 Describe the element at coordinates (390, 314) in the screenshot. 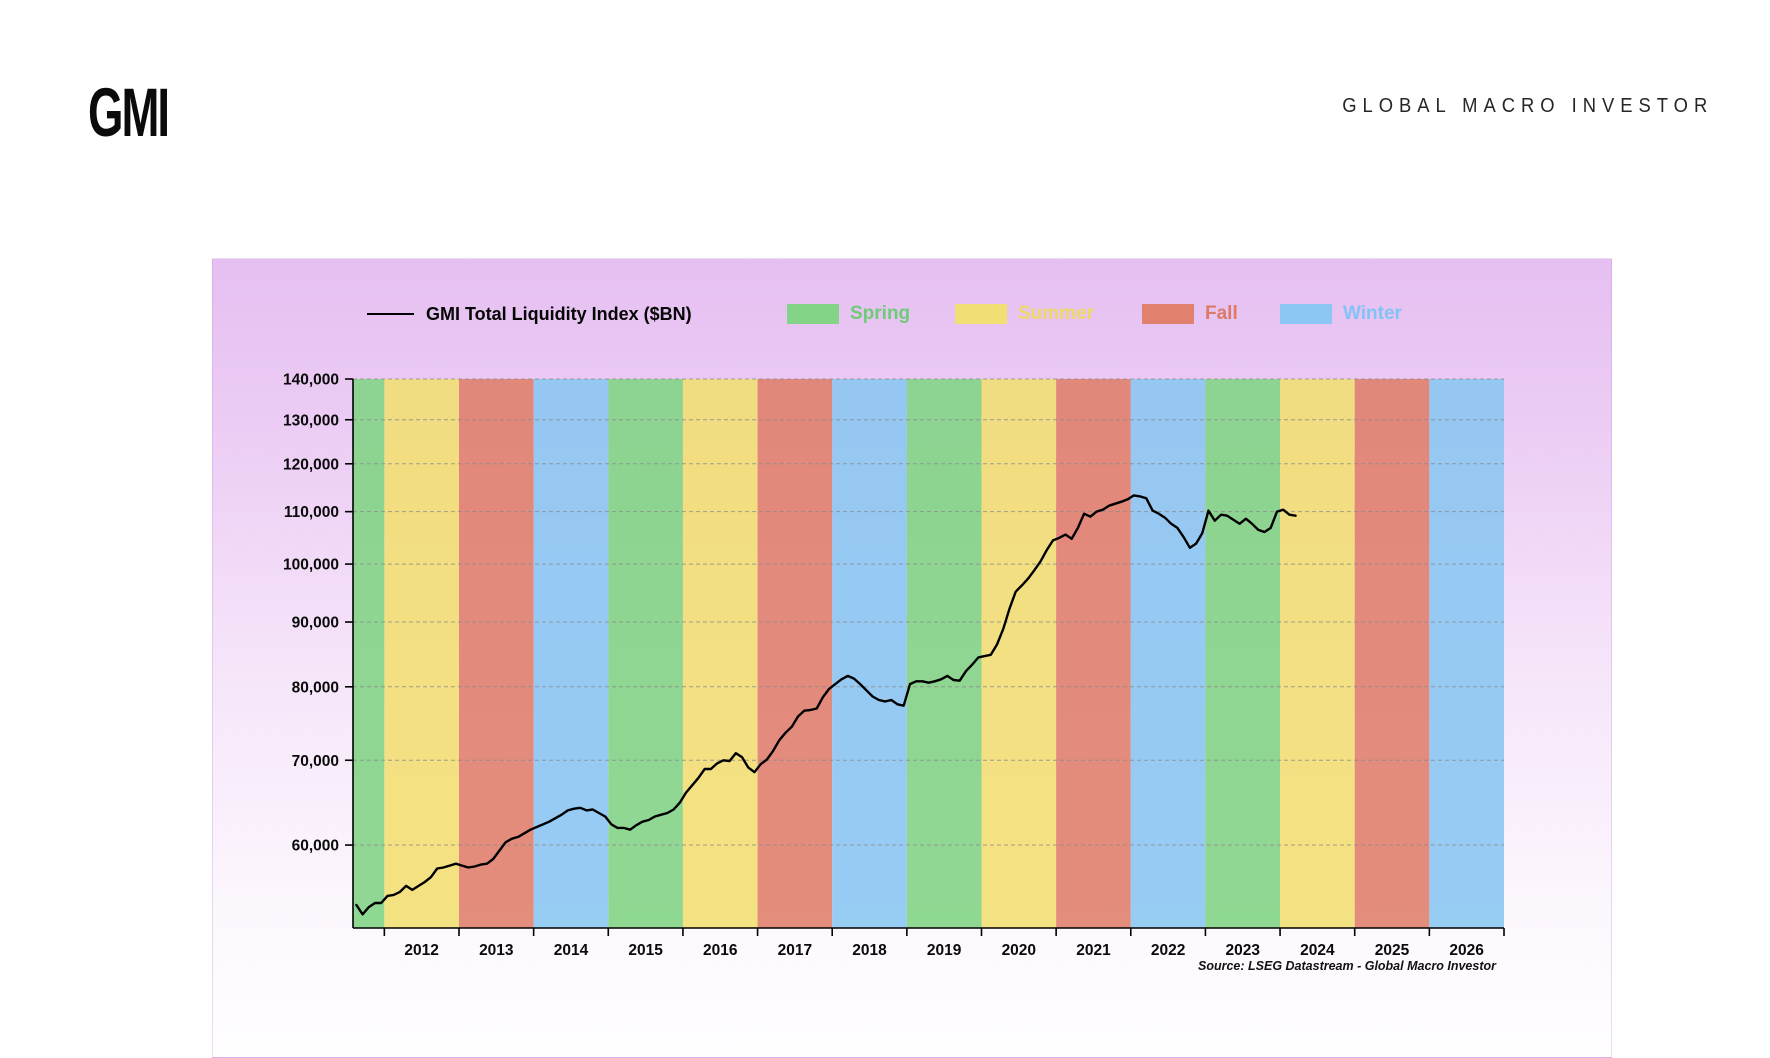

I see `line-sample-icon` at that location.